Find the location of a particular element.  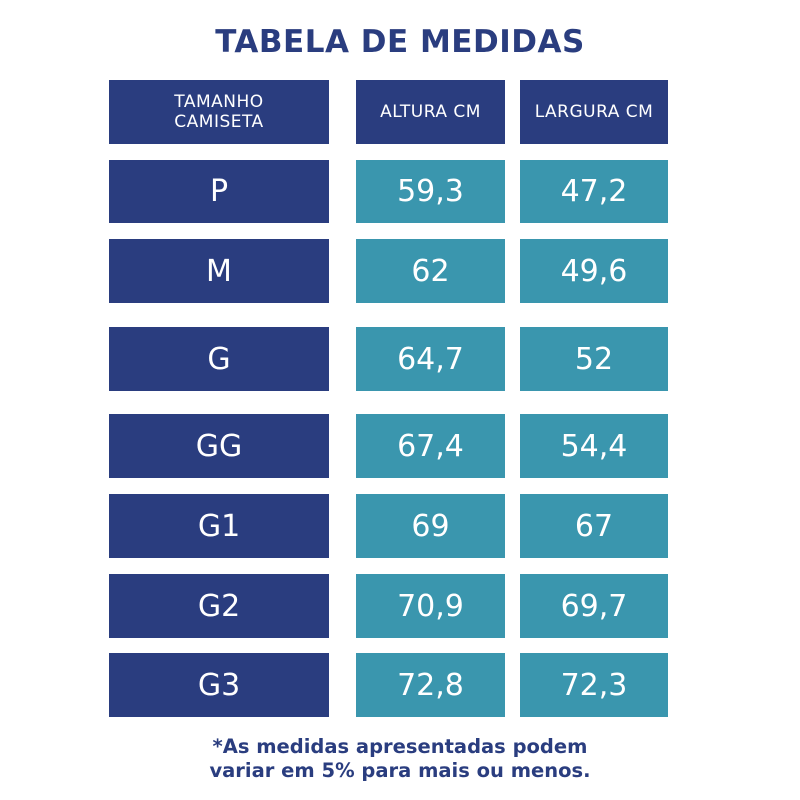

header-height: ALTURA CM is located at coordinates (430, 112).